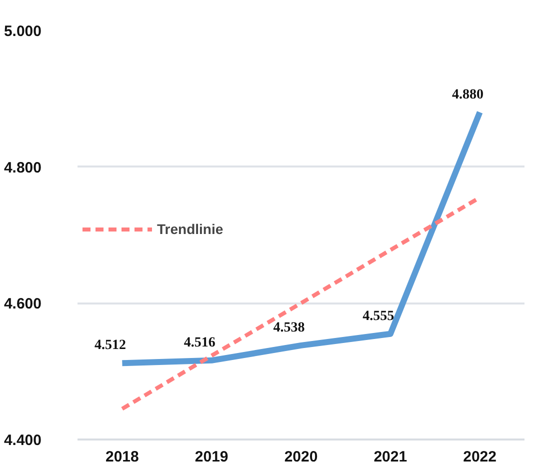 This screenshot has height=464, width=539. What do you see at coordinates (479, 456) in the screenshot?
I see `x-tick-label: 2022` at bounding box center [479, 456].